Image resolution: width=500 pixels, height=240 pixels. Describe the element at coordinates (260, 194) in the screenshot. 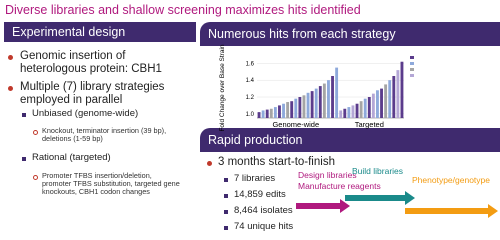

I see `bullet-text: 14,859 edits` at that location.